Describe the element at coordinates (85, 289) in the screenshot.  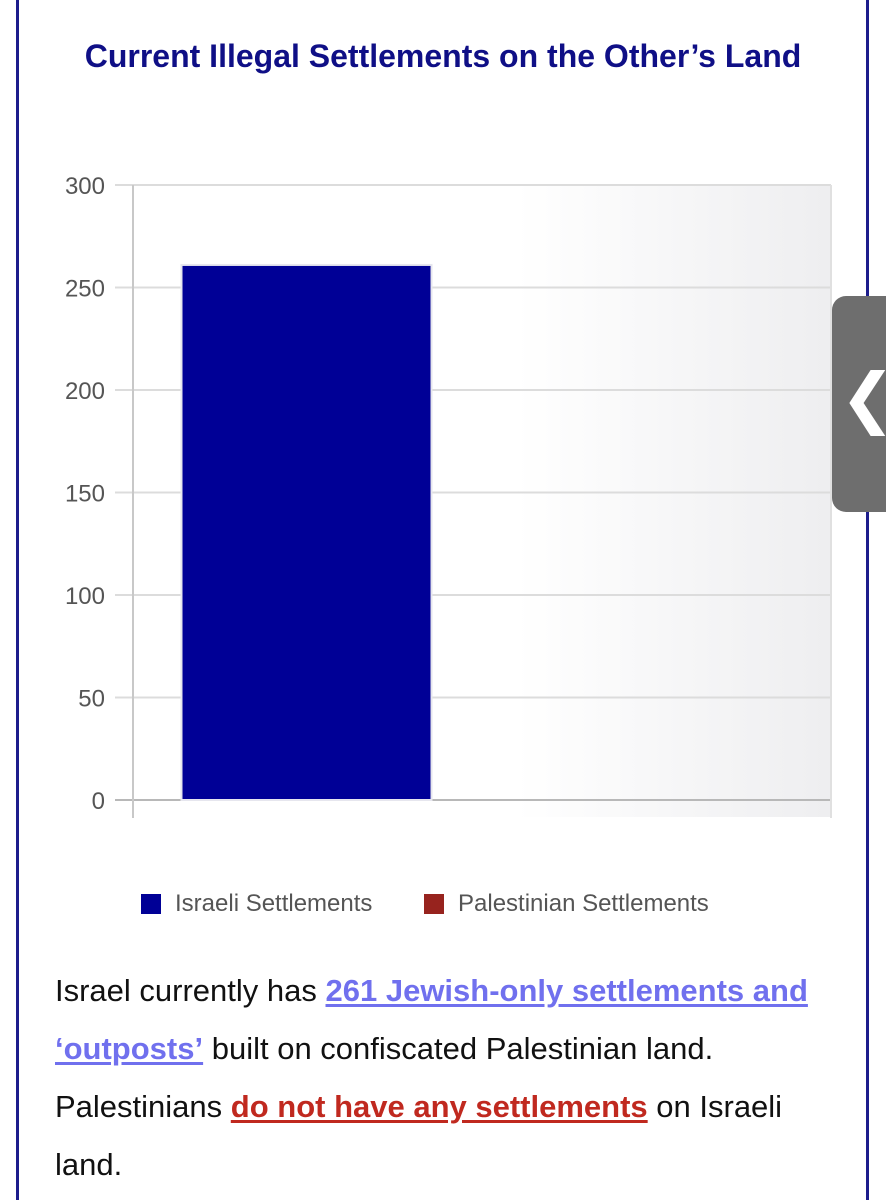
I see `y-tick-label: 250` at that location.